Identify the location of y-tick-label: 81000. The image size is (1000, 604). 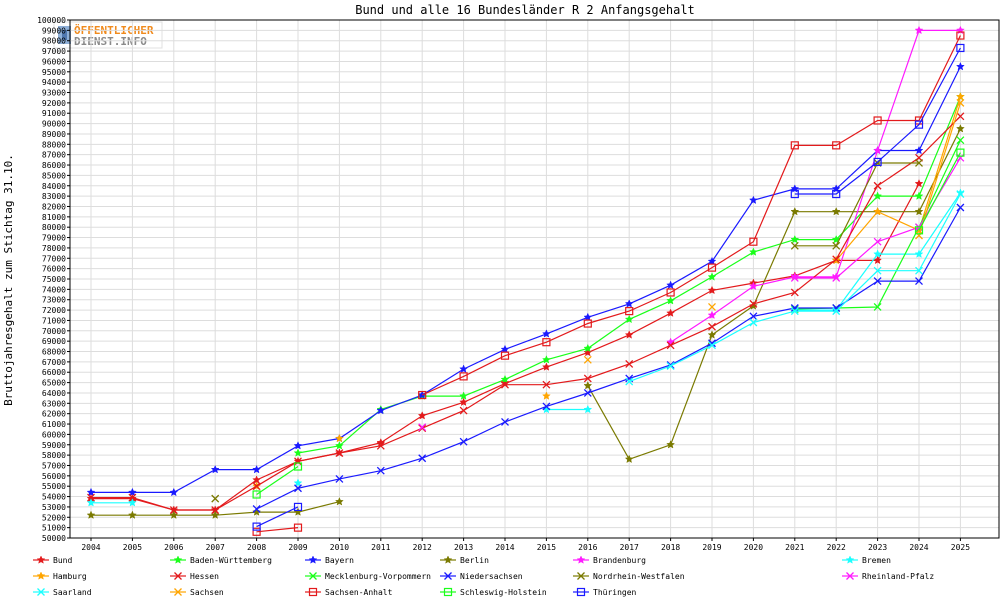
(54, 217).